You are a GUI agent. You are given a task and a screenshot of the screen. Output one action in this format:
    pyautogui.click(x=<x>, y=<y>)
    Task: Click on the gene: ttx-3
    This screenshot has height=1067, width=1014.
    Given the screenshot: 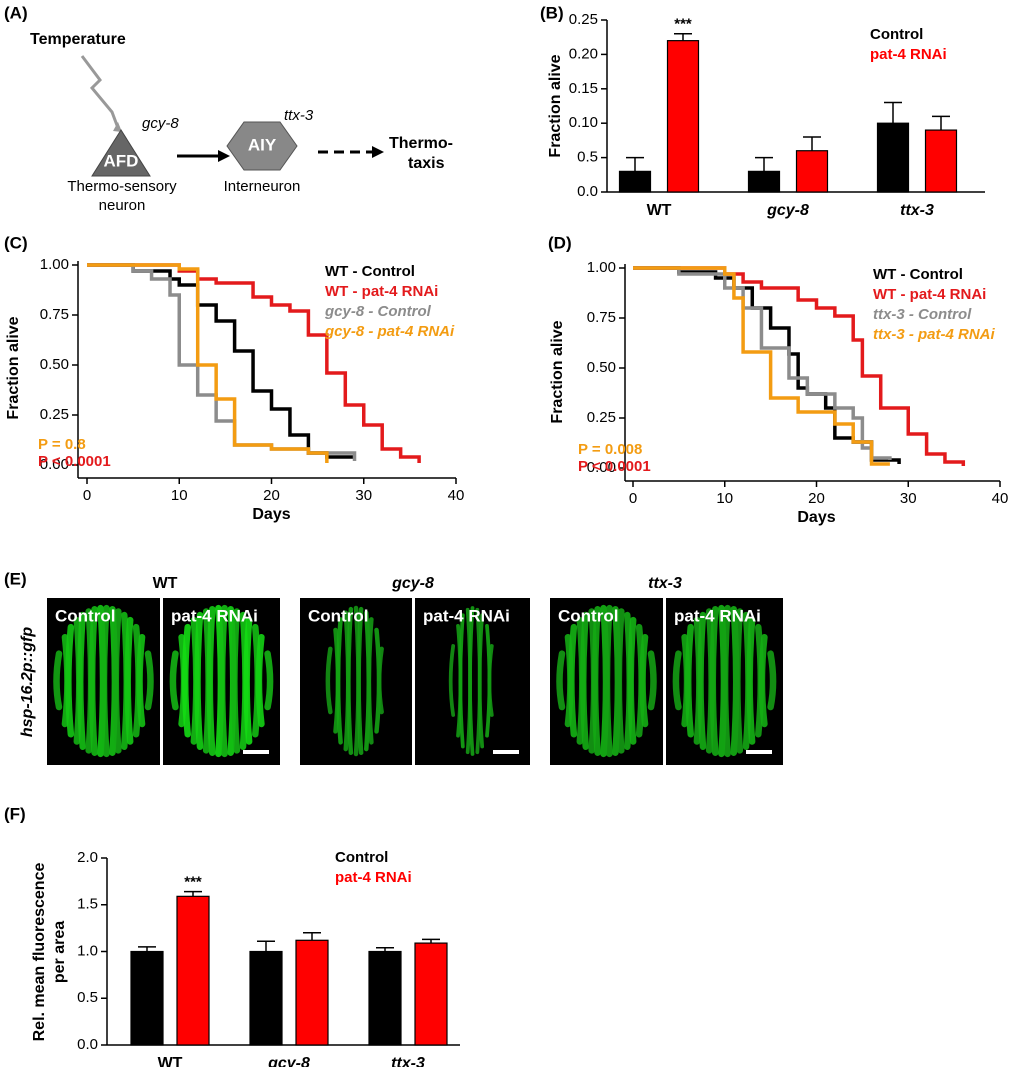 What is the action you would take?
    pyautogui.click(x=299, y=115)
    